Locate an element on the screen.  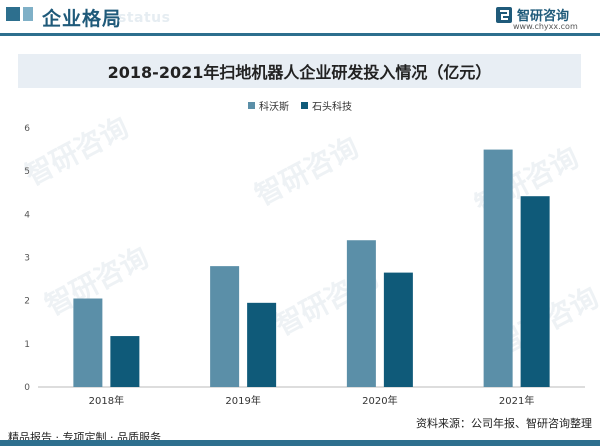
brand-url: www.chyxx.com is located at coordinates (545, 26).